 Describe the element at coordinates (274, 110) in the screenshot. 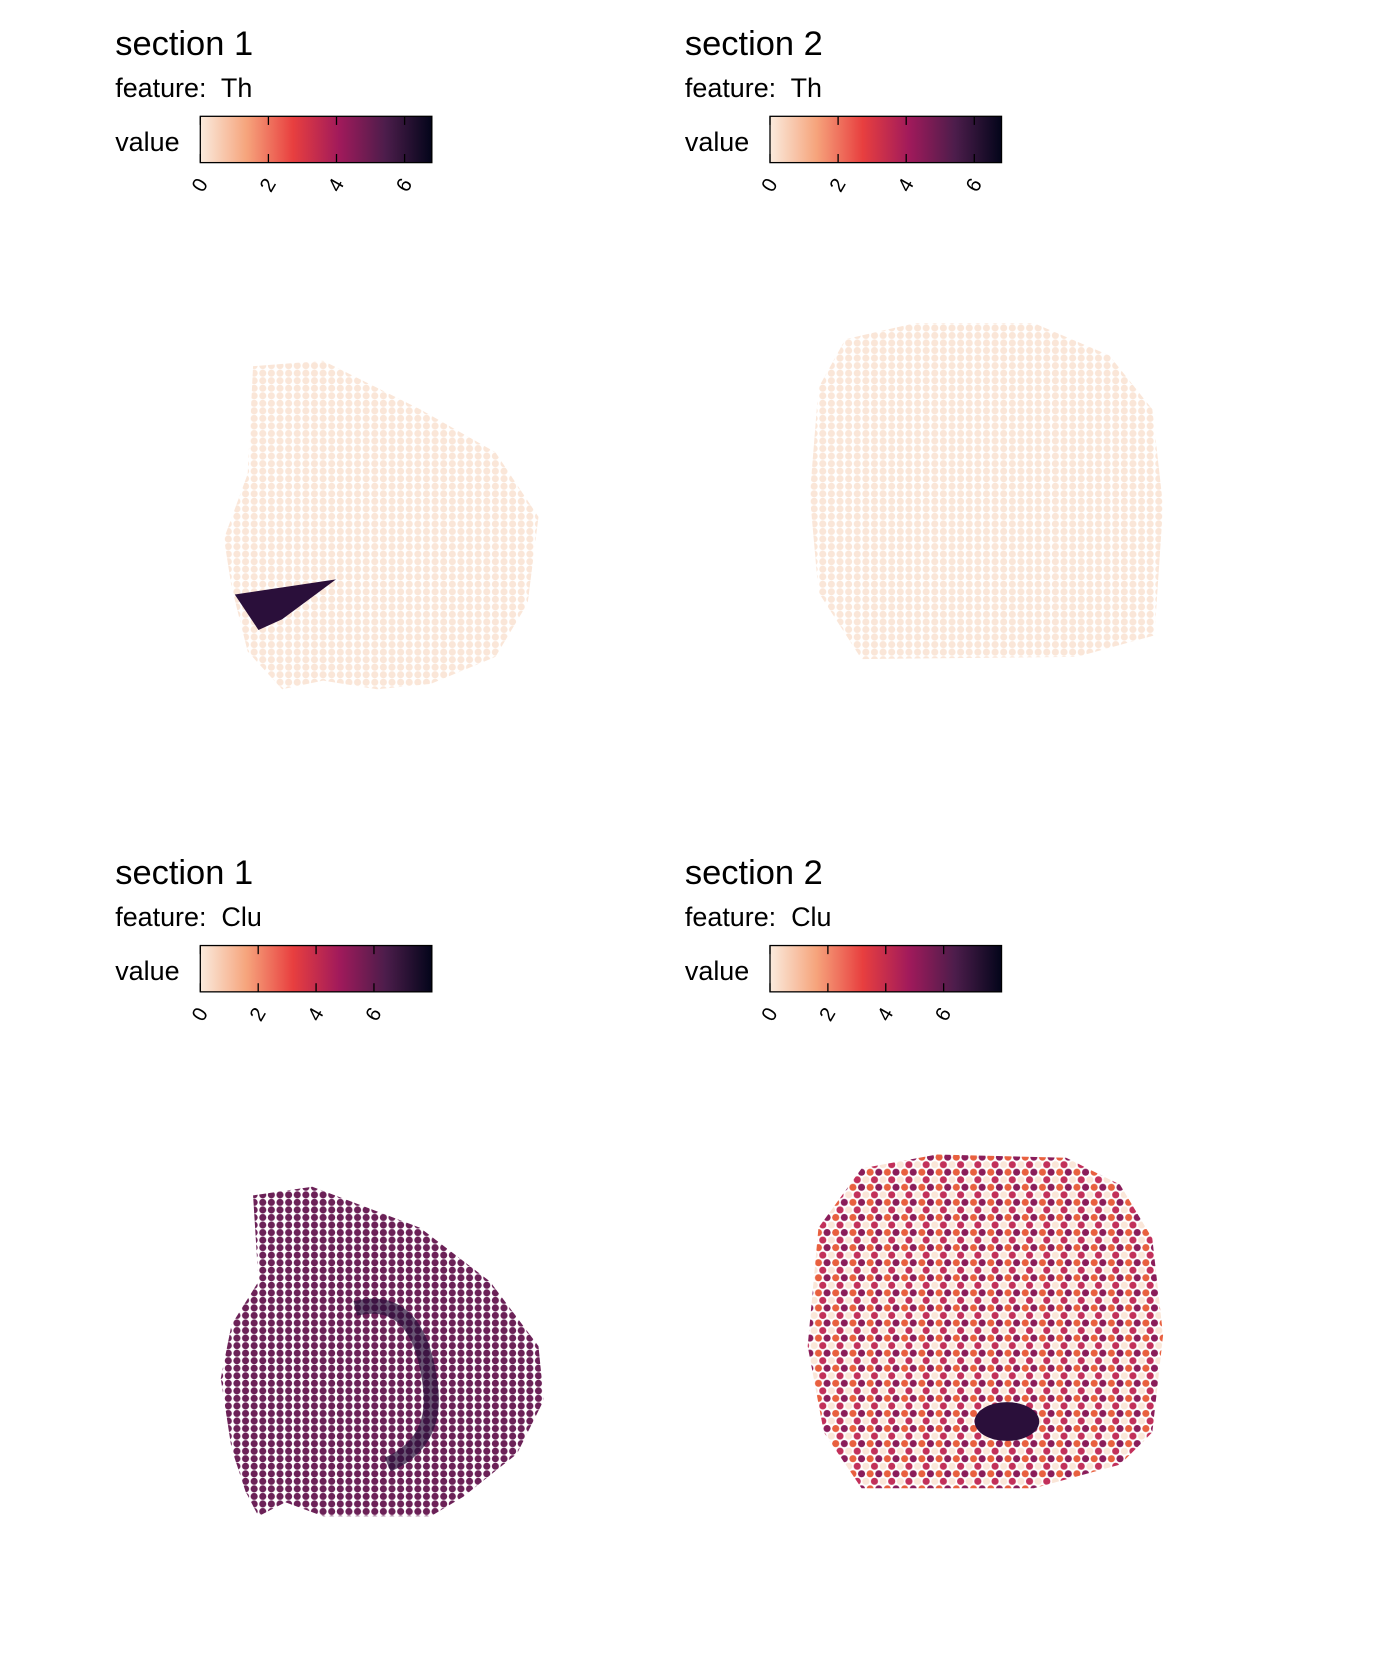

I see `panel: section 1 feature: Th value 0 2 4 6` at that location.